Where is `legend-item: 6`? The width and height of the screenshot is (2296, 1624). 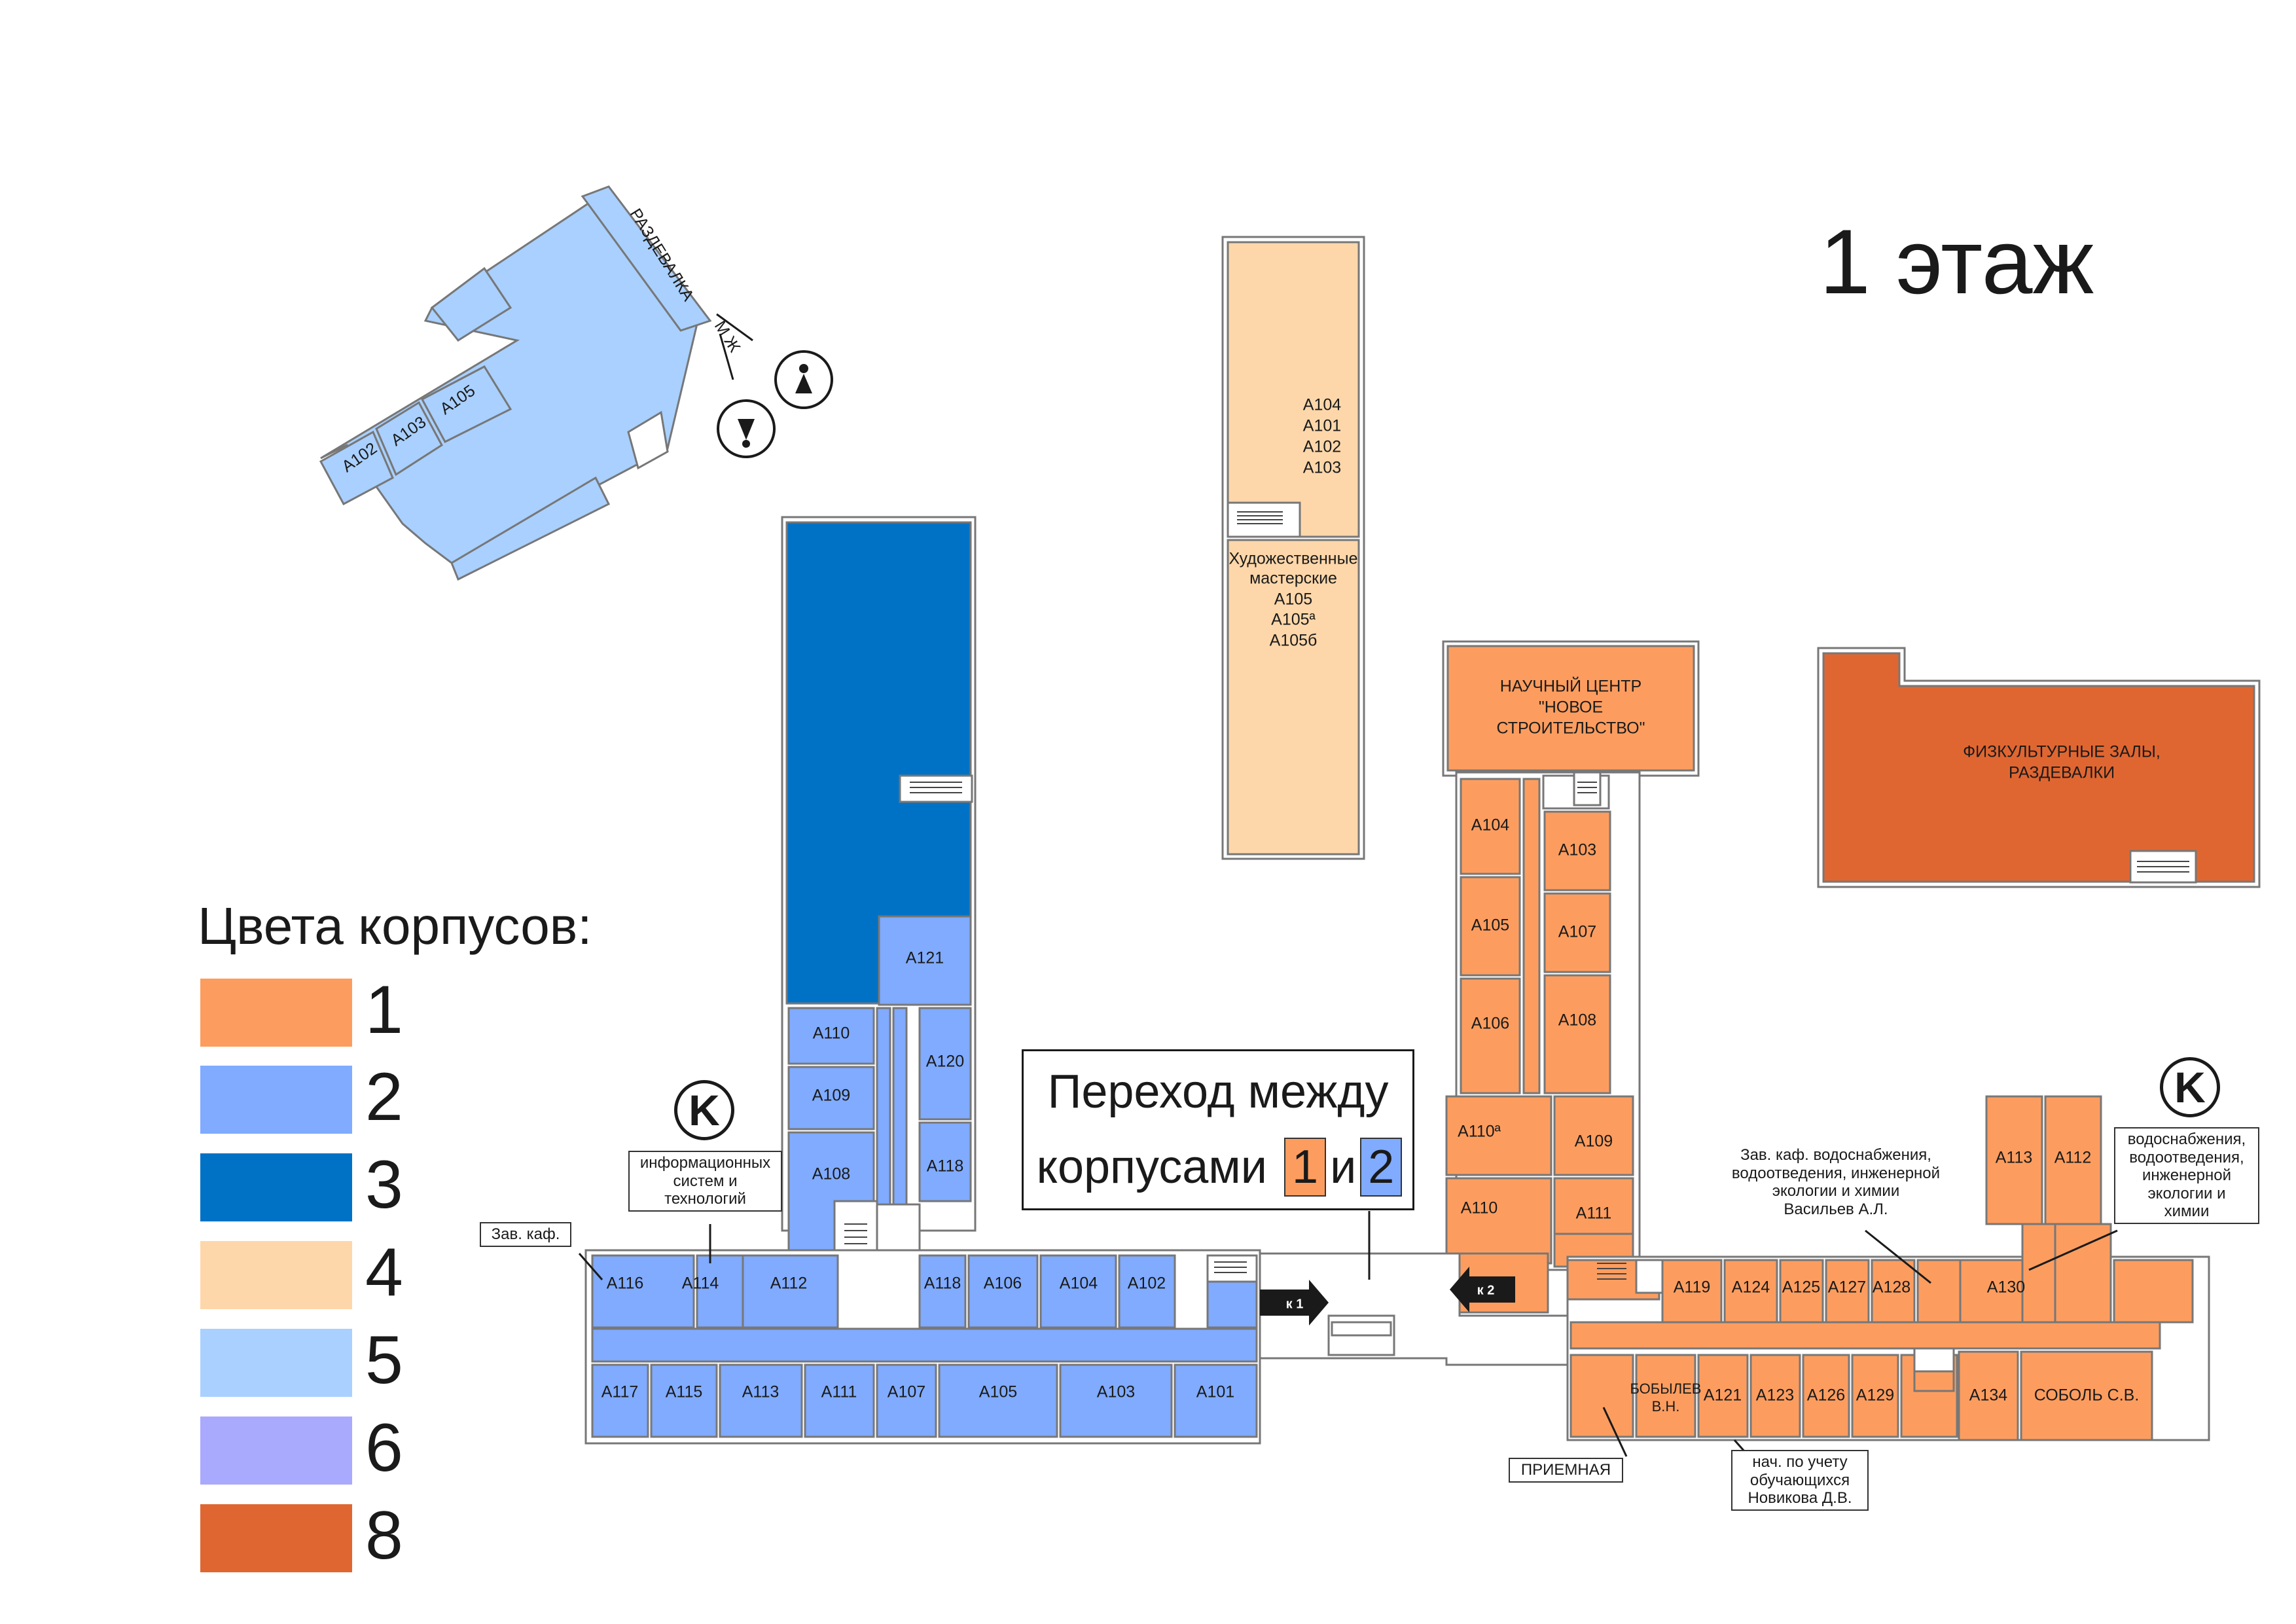 legend-item: 6 is located at coordinates (396, 1451).